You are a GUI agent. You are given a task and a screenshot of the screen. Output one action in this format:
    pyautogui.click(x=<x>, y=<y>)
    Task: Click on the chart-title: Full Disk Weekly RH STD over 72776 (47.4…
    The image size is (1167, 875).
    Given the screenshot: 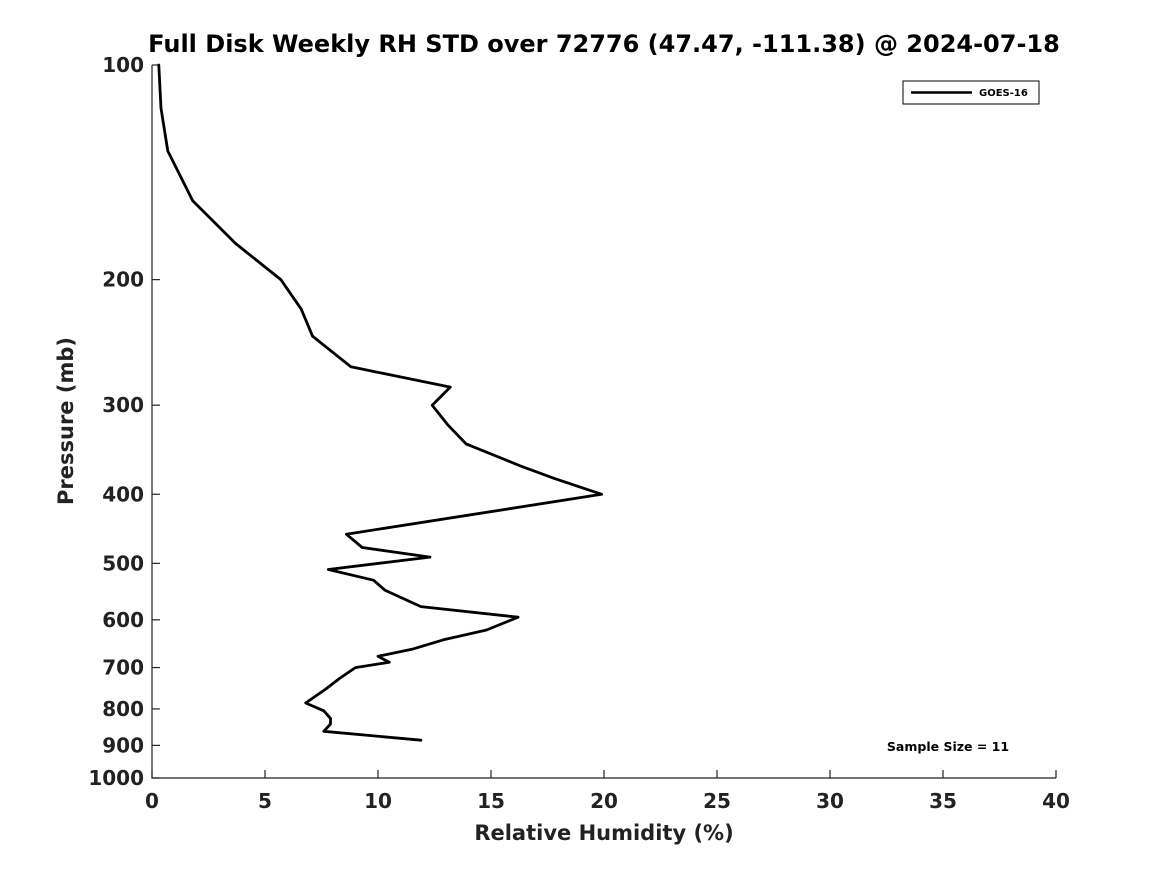 What is the action you would take?
    pyautogui.click(x=604, y=44)
    